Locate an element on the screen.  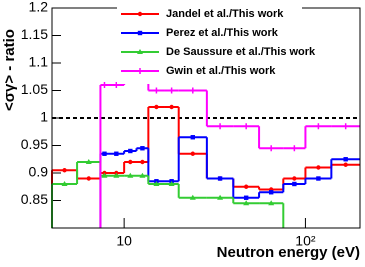
y-tick-label: 1 is located at coordinates (44, 117).